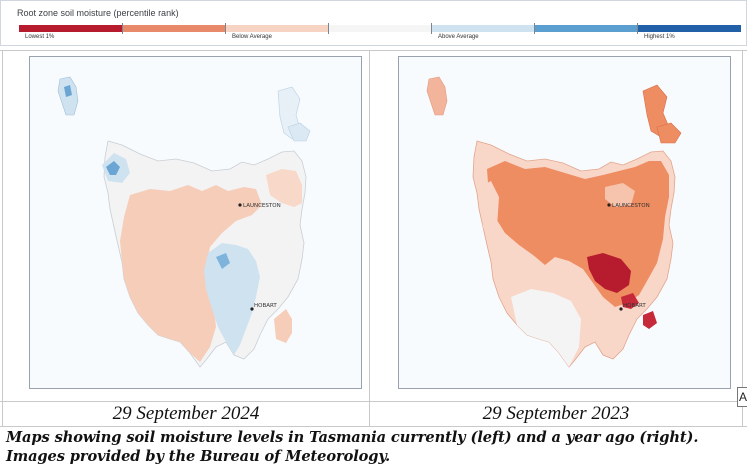  I want to click on grid-line-left, so click(2, 238).